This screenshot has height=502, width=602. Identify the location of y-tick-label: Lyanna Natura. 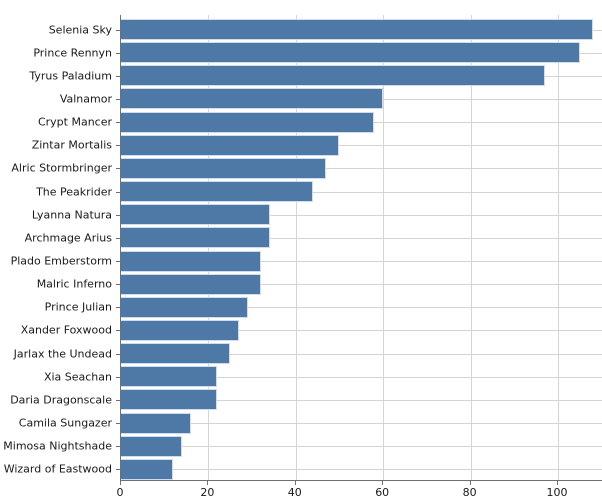
(71, 215).